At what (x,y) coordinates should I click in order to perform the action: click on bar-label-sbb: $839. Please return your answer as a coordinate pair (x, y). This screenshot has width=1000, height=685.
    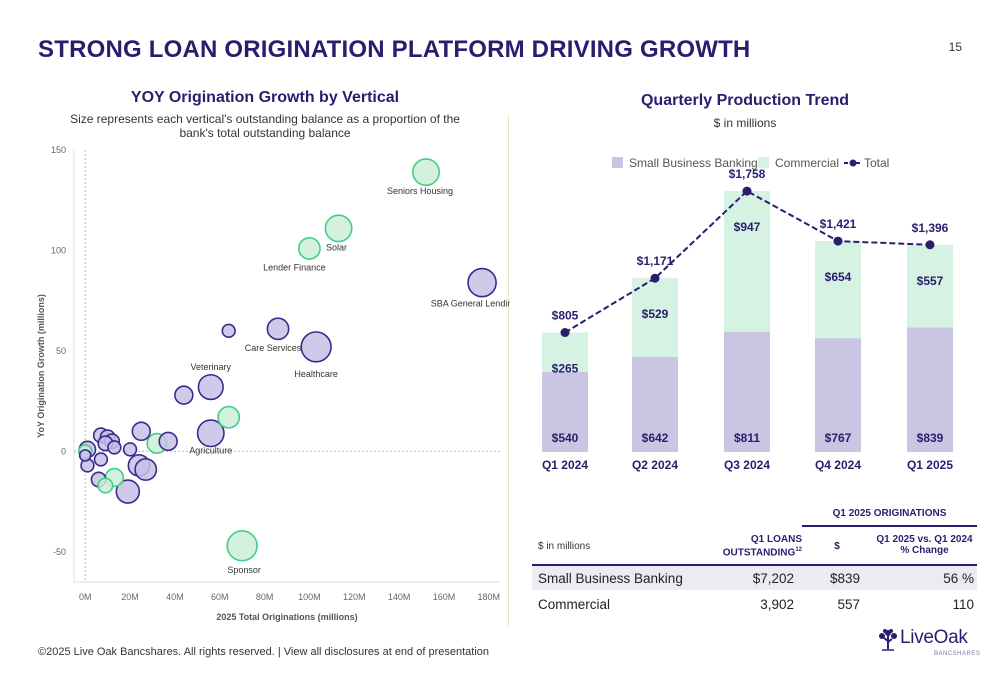
    Looking at the image, I should click on (930, 438).